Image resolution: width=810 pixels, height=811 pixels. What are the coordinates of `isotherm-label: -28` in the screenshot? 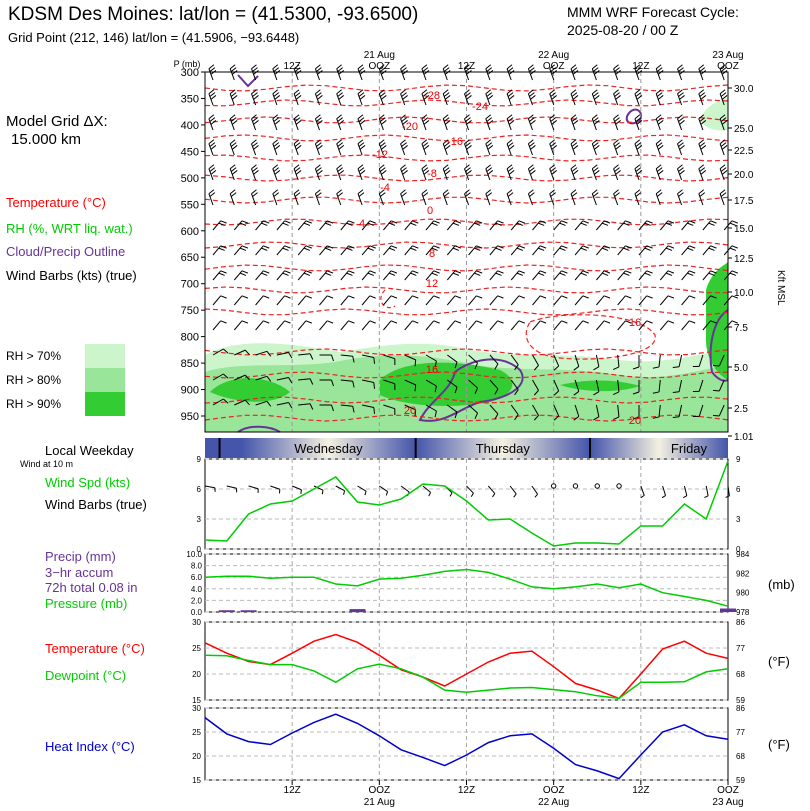 It's located at (432, 96).